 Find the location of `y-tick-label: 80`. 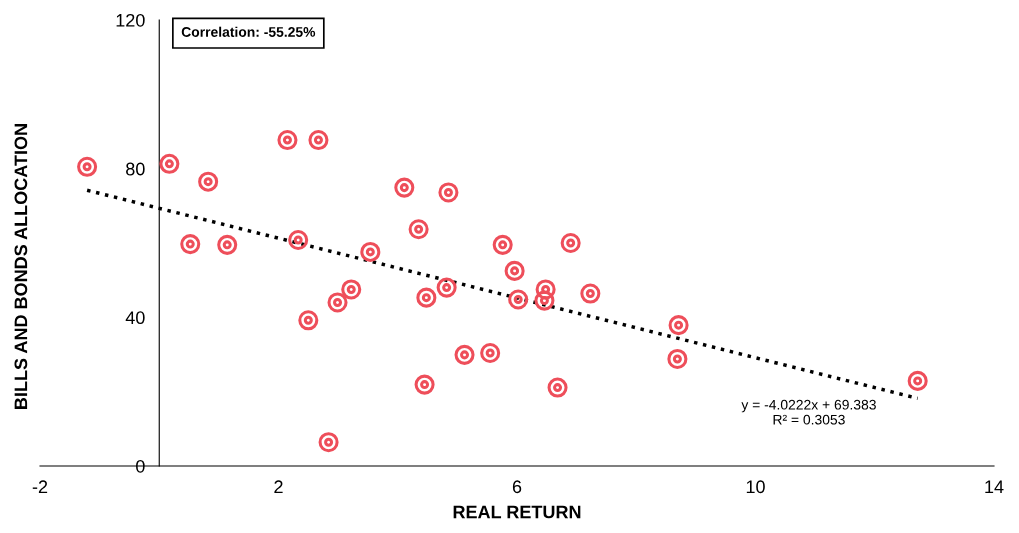

y-tick-label: 80 is located at coordinates (135, 169).